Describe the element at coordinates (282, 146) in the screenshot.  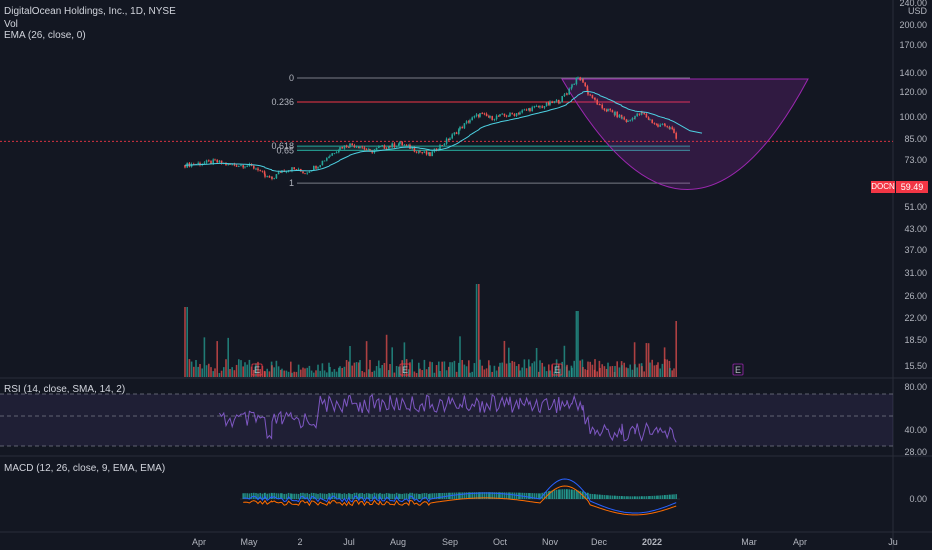
I see `fib-level-label: 0.618` at that location.